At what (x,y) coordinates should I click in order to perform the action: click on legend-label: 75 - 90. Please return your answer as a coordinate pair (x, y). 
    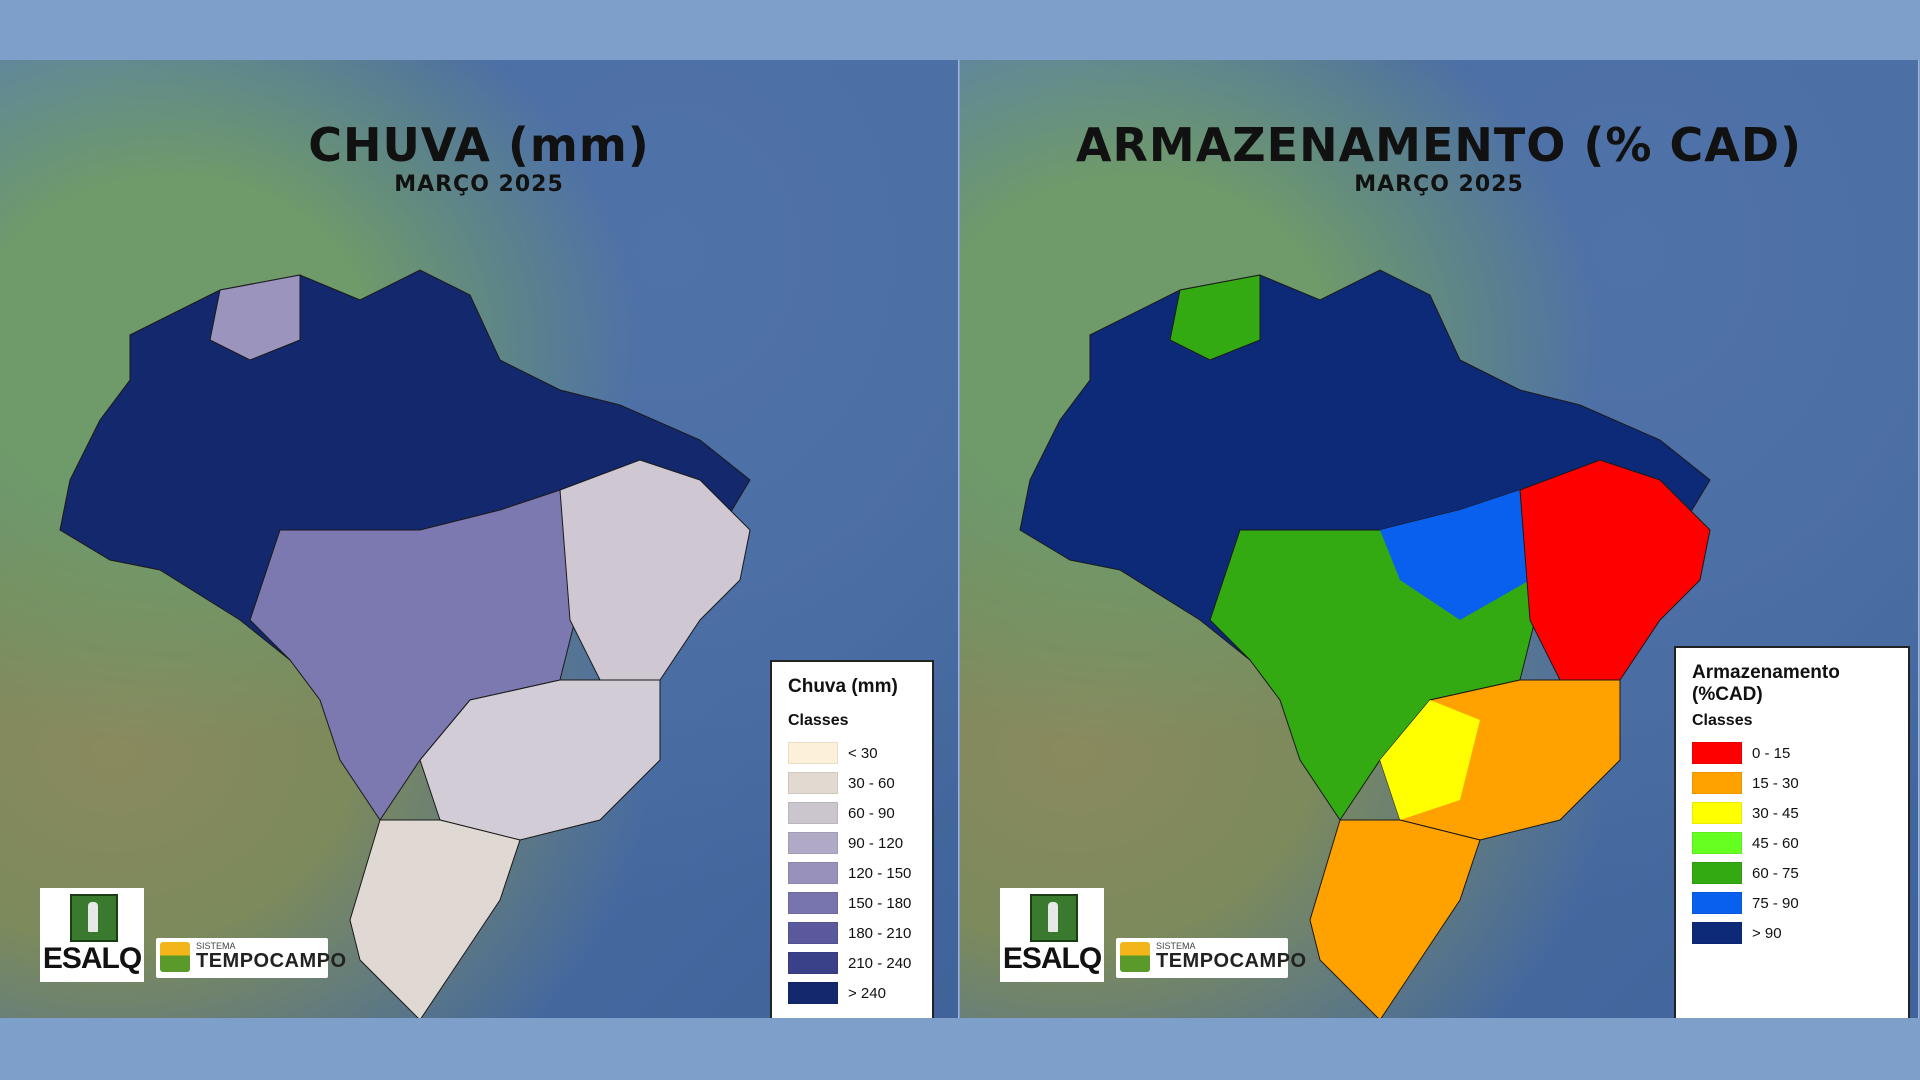
    Looking at the image, I should click on (1775, 903).